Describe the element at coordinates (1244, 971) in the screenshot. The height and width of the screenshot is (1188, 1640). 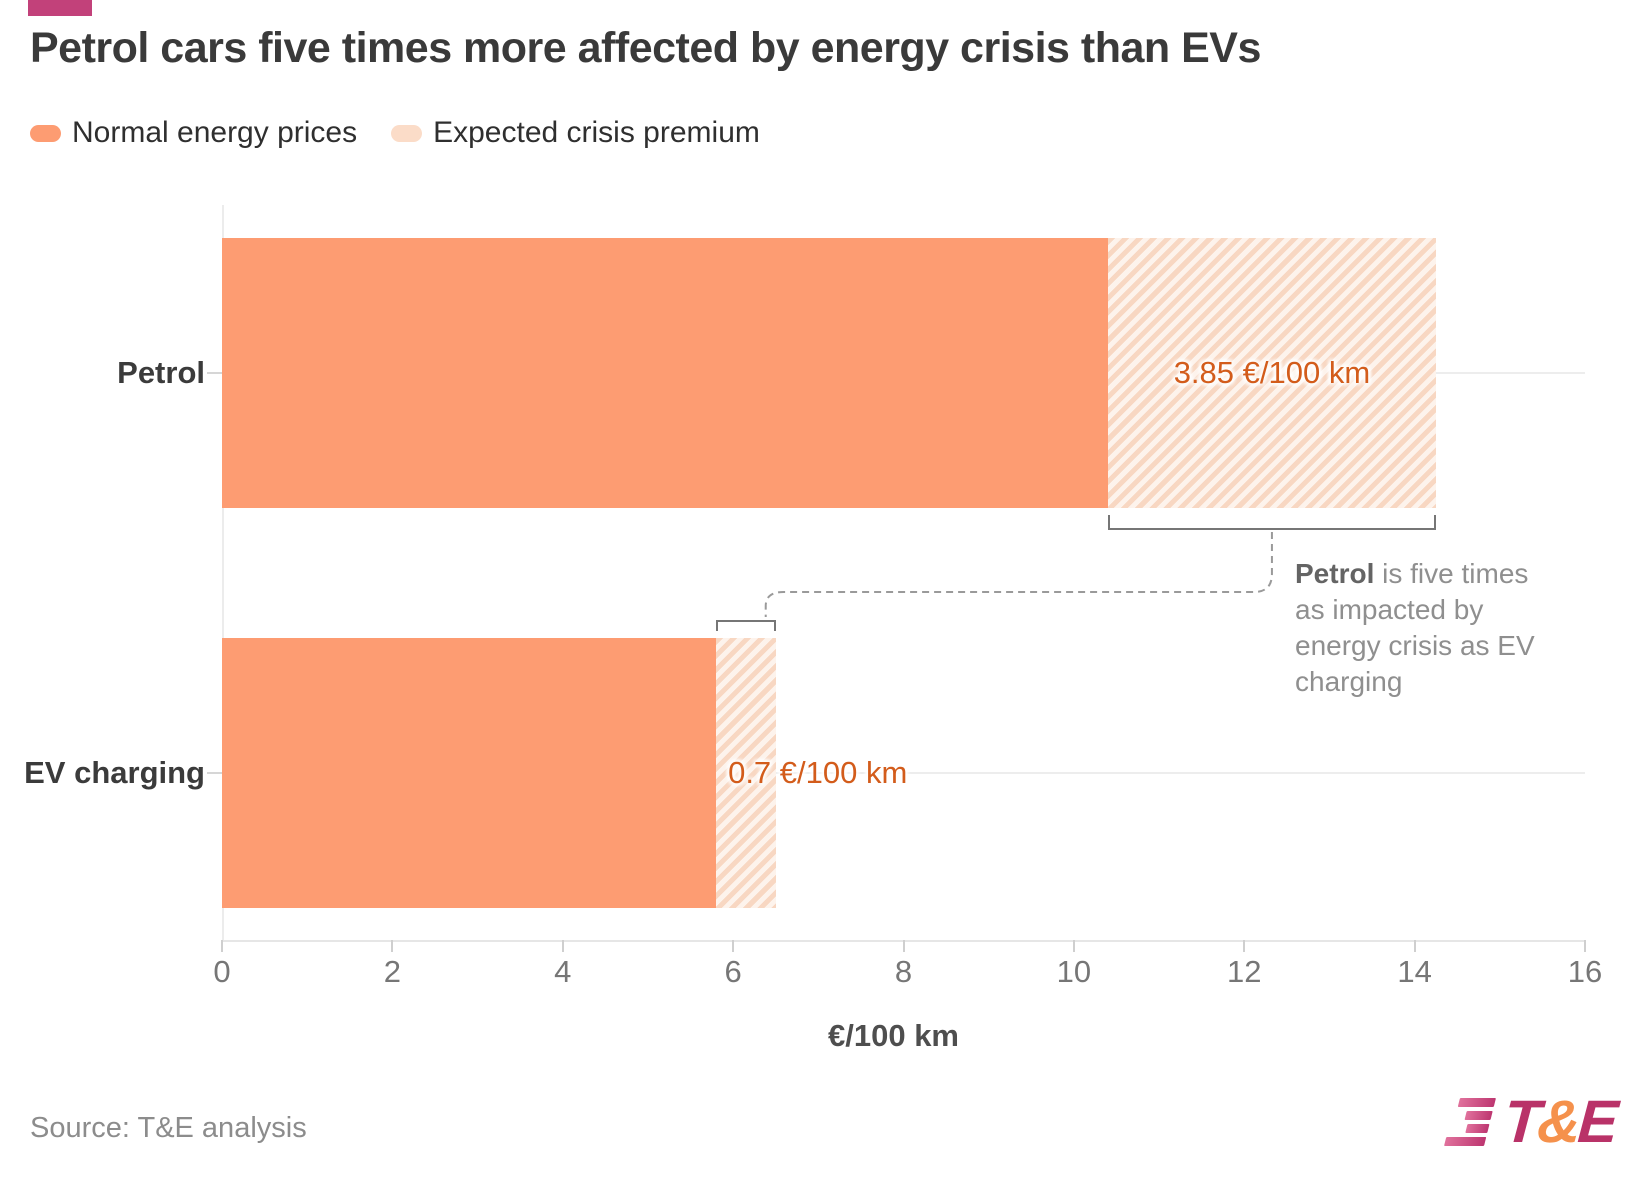
I see `x-tick-label: 12` at that location.